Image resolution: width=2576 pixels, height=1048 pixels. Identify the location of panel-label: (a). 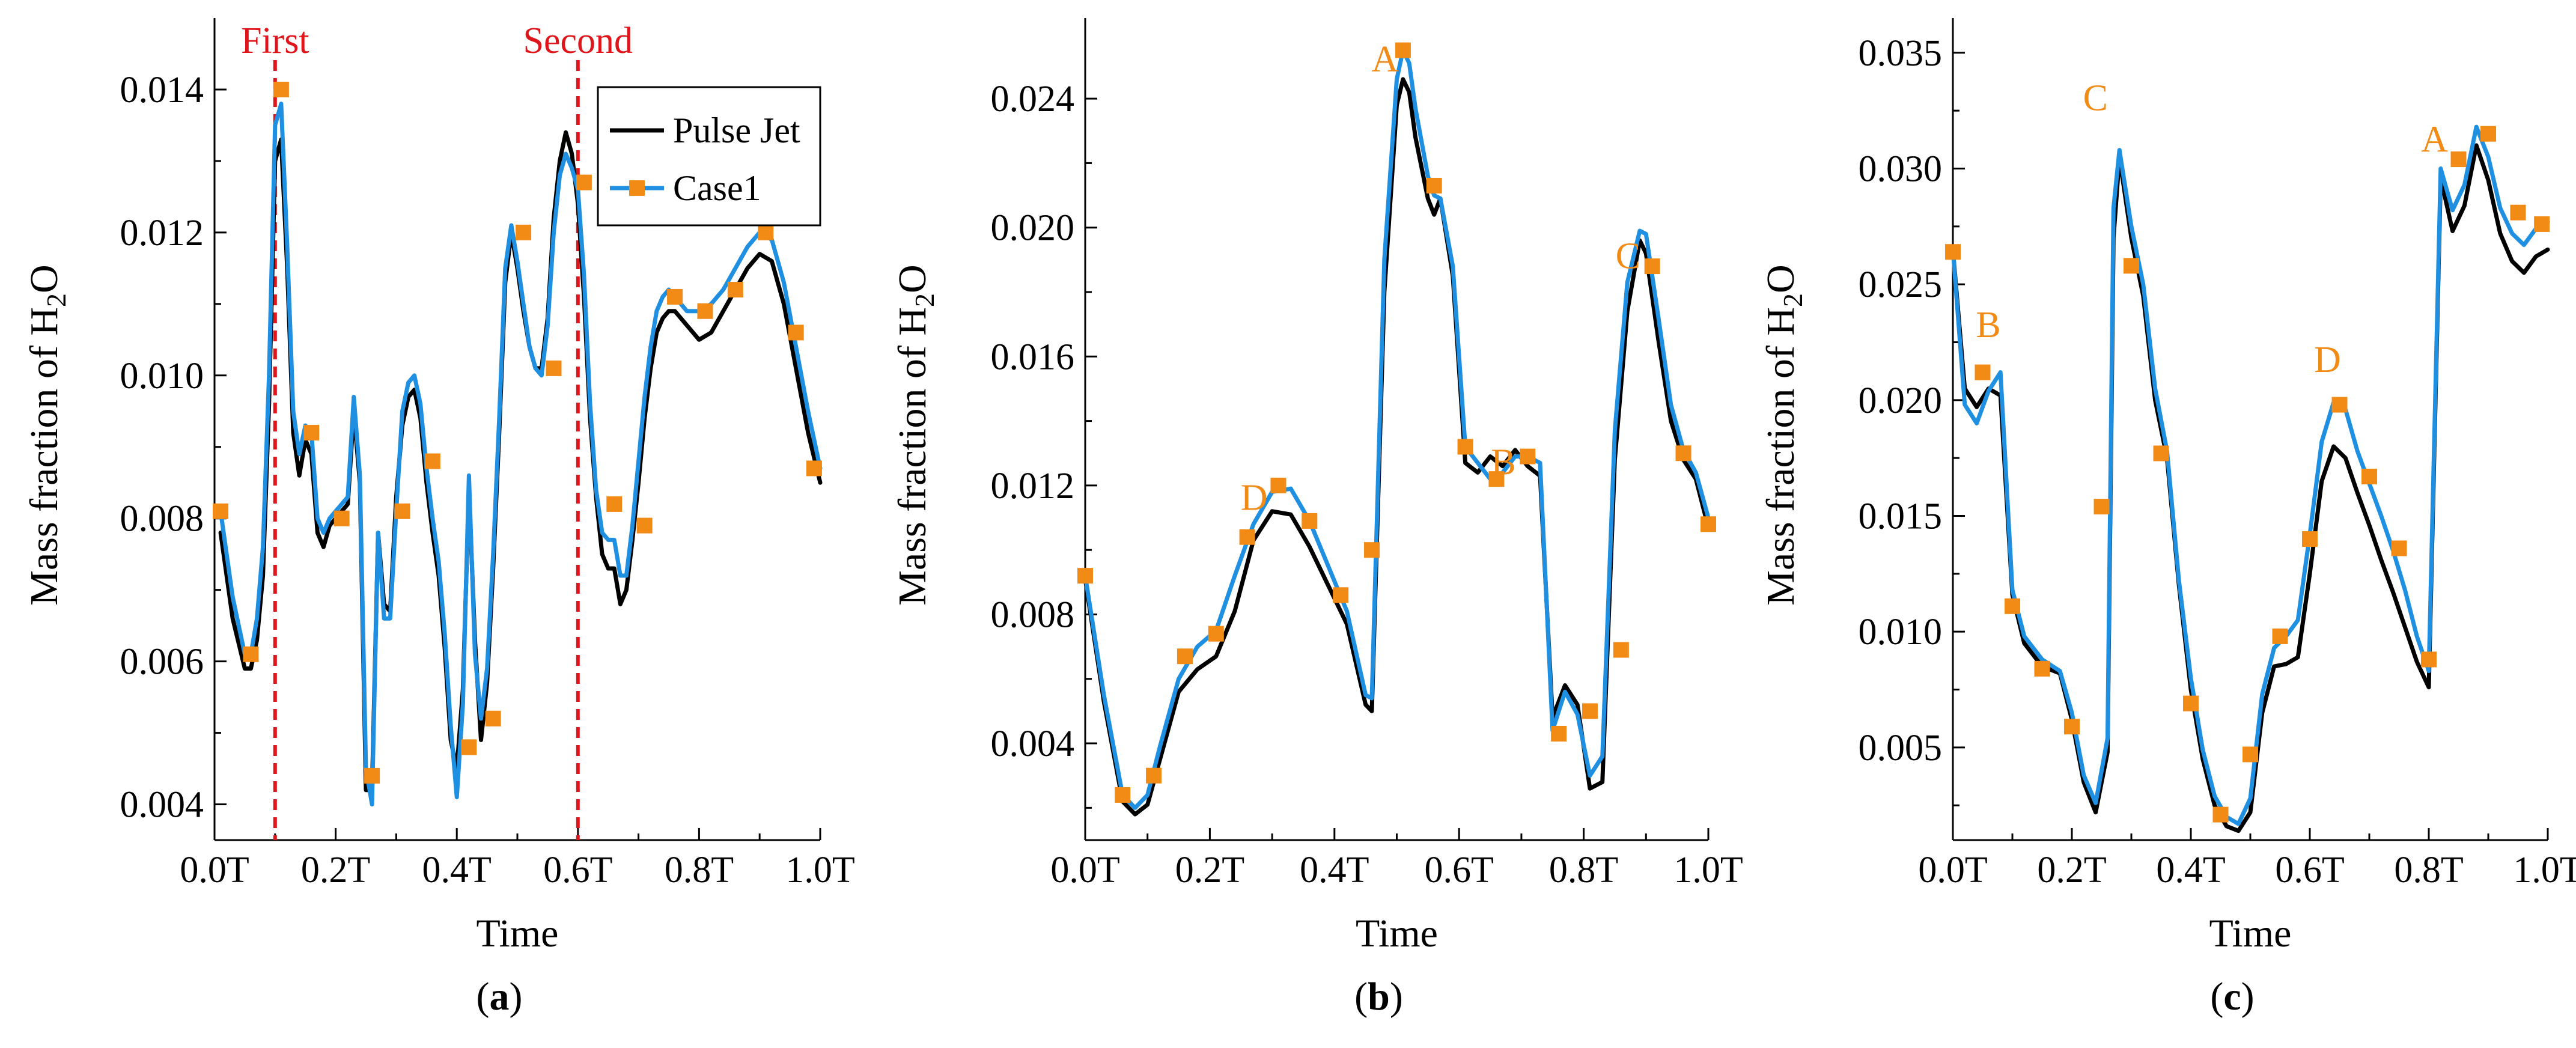
(500, 997).